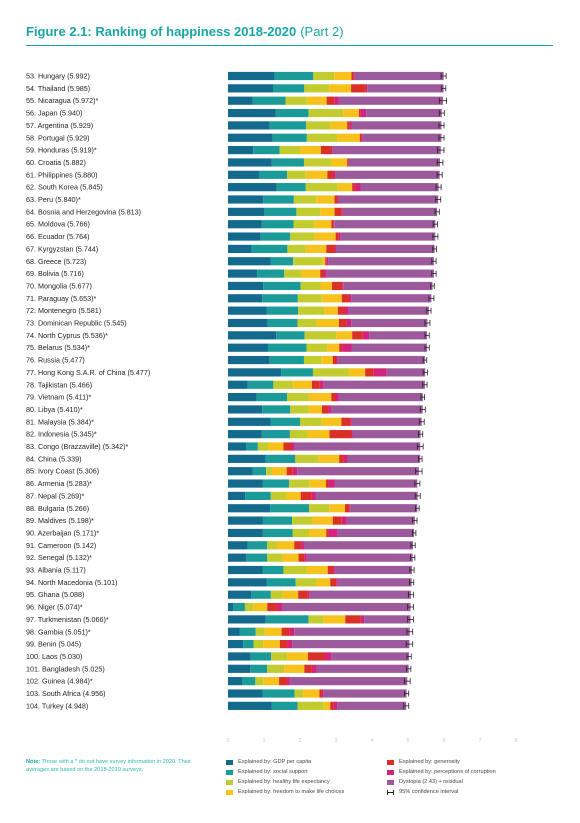 The width and height of the screenshot is (580, 823). Describe the element at coordinates (58, 224) in the screenshot. I see `country-label: 65. Moldova (5.766)` at that location.